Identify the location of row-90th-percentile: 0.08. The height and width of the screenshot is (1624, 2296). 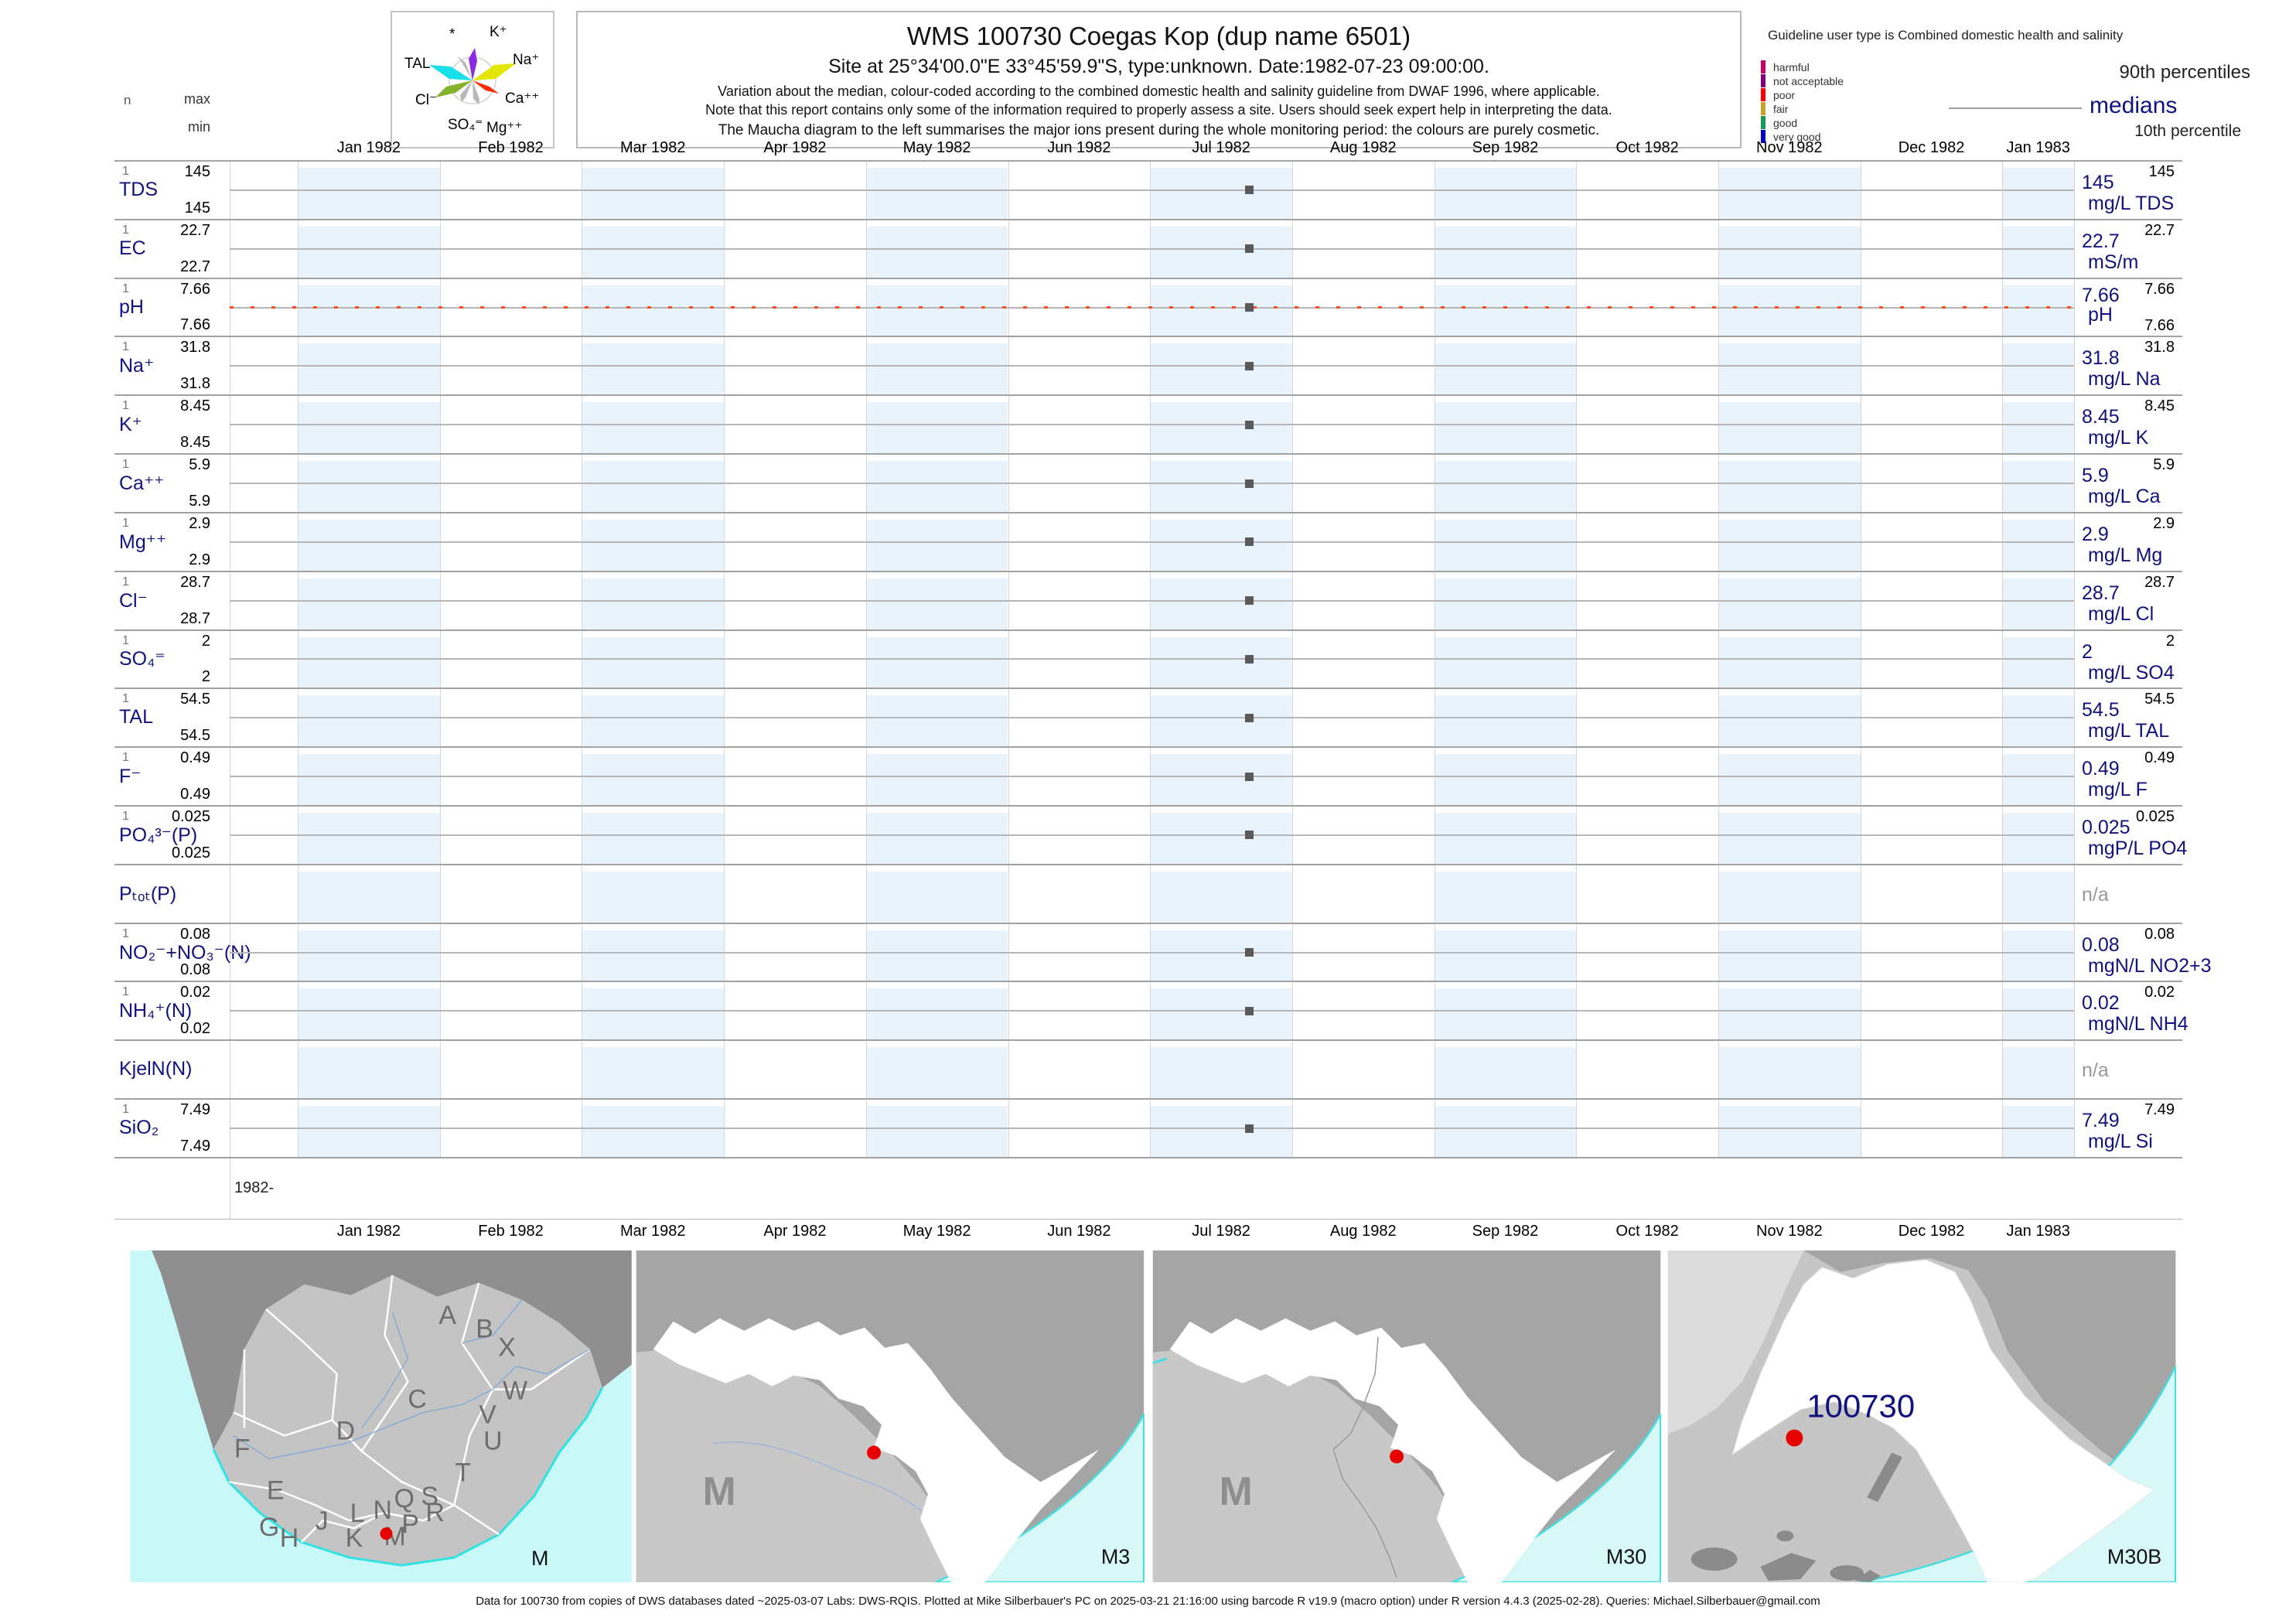
(2159, 934).